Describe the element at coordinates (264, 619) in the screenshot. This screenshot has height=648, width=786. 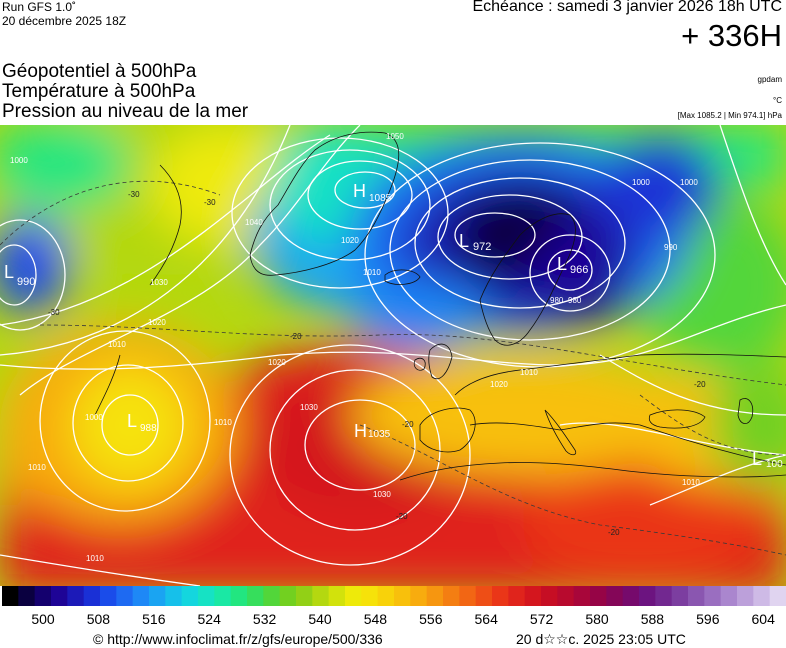
I see `legend-tick-label: 532` at that location.